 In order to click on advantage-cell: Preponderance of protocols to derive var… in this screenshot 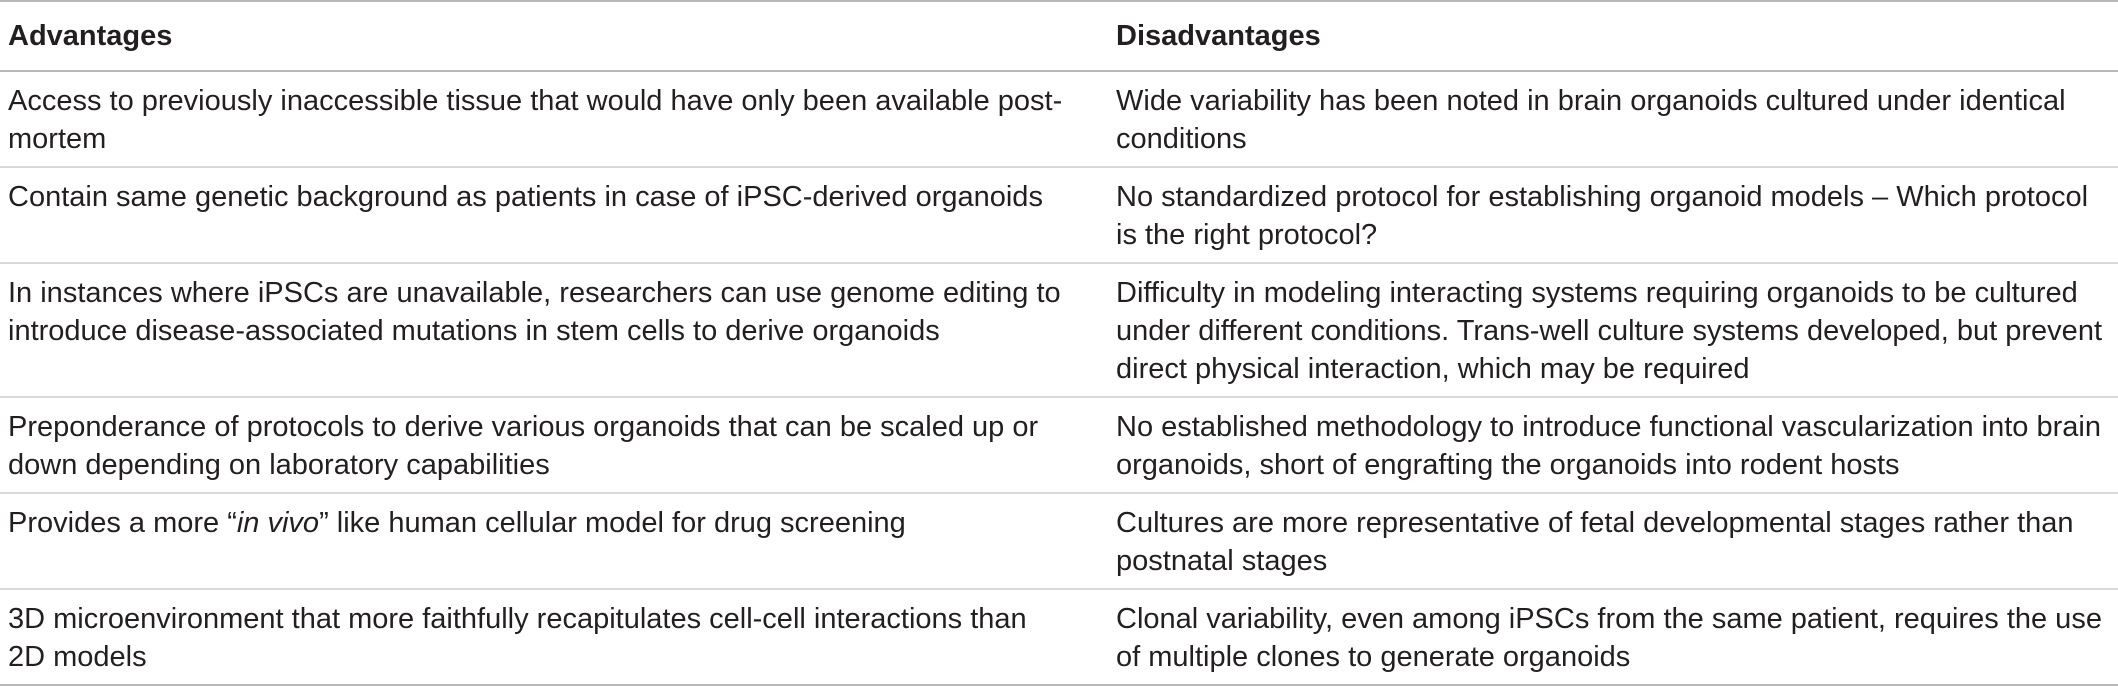, I will do `click(523, 446)`.